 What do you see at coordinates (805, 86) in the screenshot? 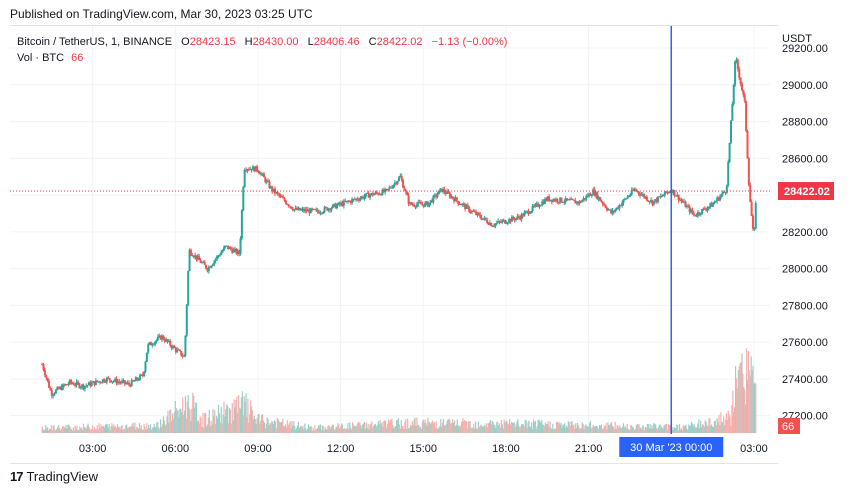
I see `price-tick-1: 29000.00` at bounding box center [805, 86].